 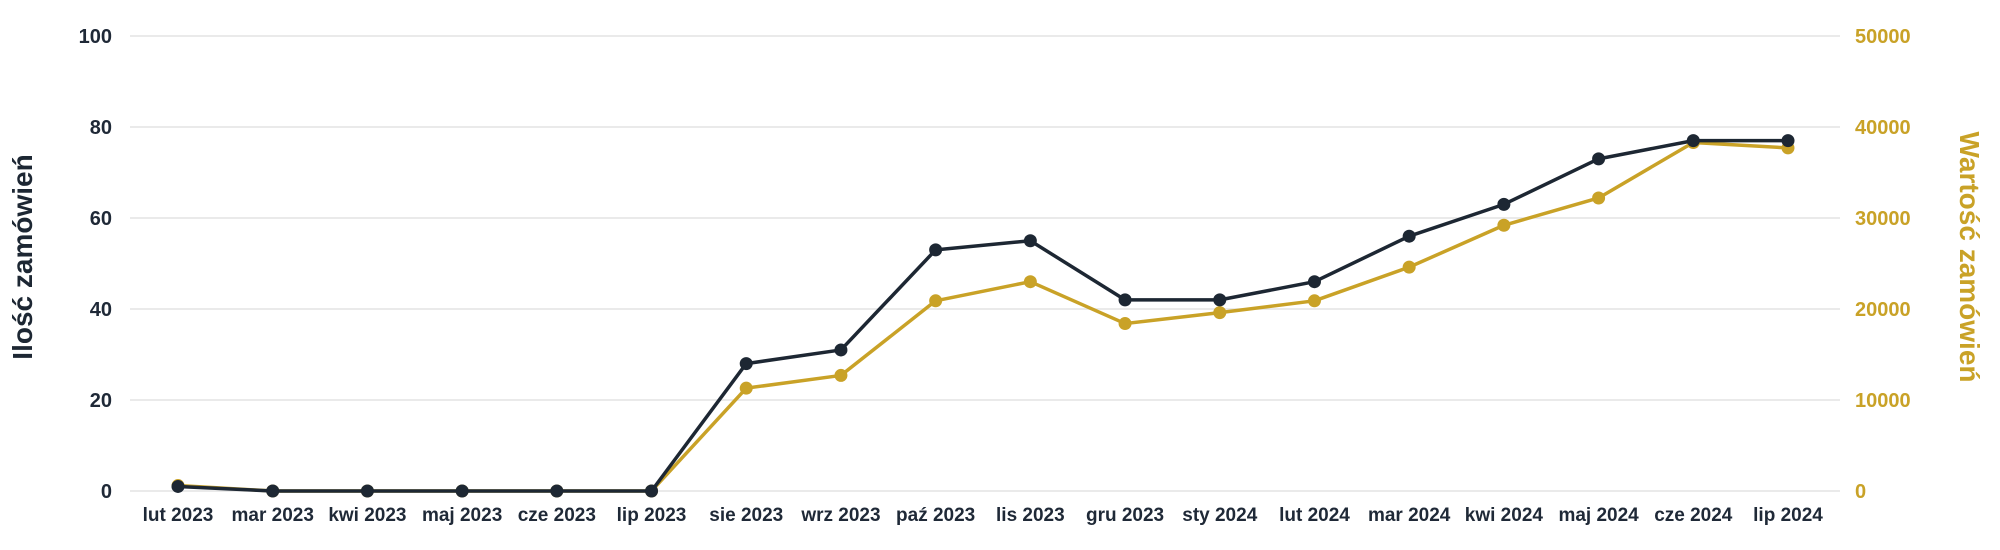 I want to click on left-tick-label: 60, so click(x=101, y=219).